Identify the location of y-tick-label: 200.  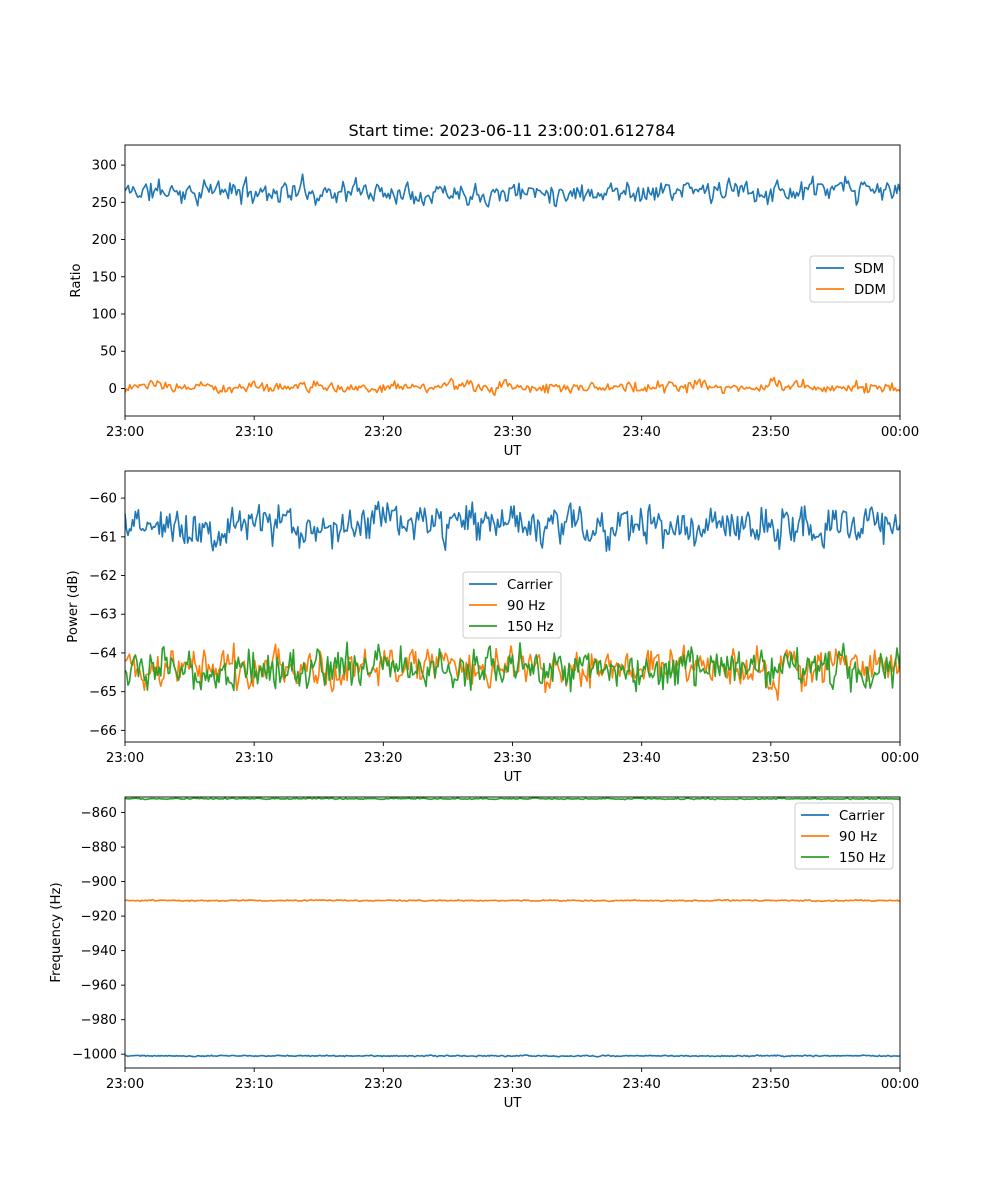
(104, 240).